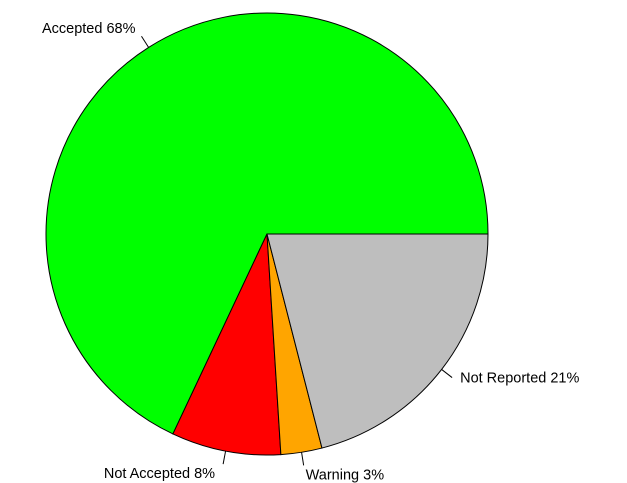  I want to click on leader-line-not-accepted, so click(224, 457).